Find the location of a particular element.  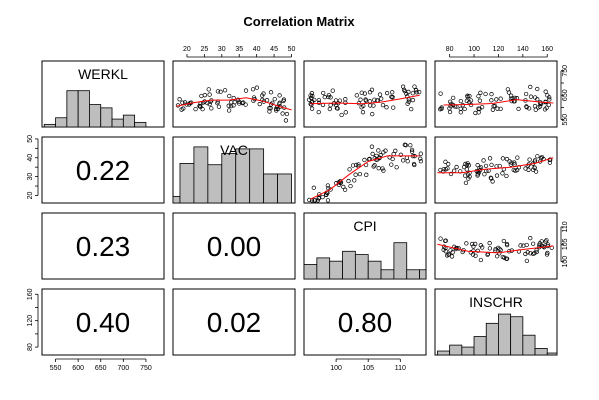

panel-frame-r2c0 is located at coordinates (103, 246).